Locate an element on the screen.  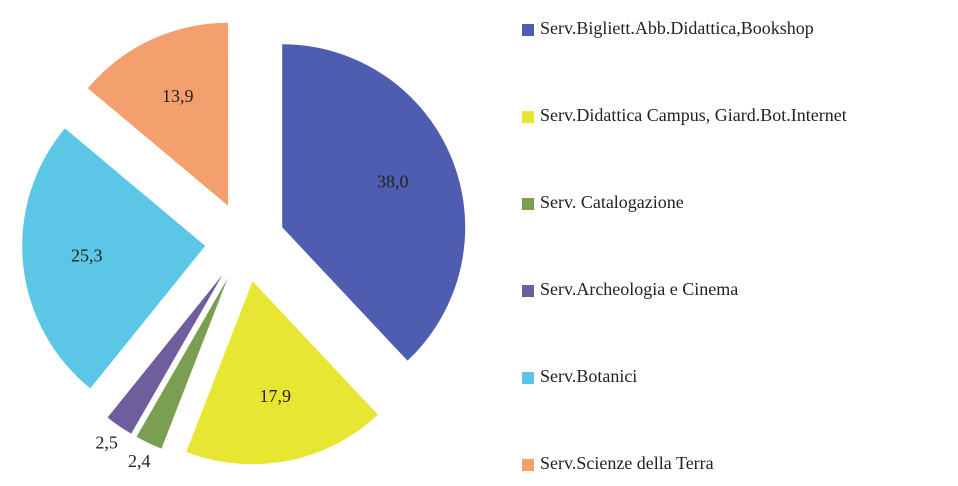
data-label: 17,9 is located at coordinates (276, 396).